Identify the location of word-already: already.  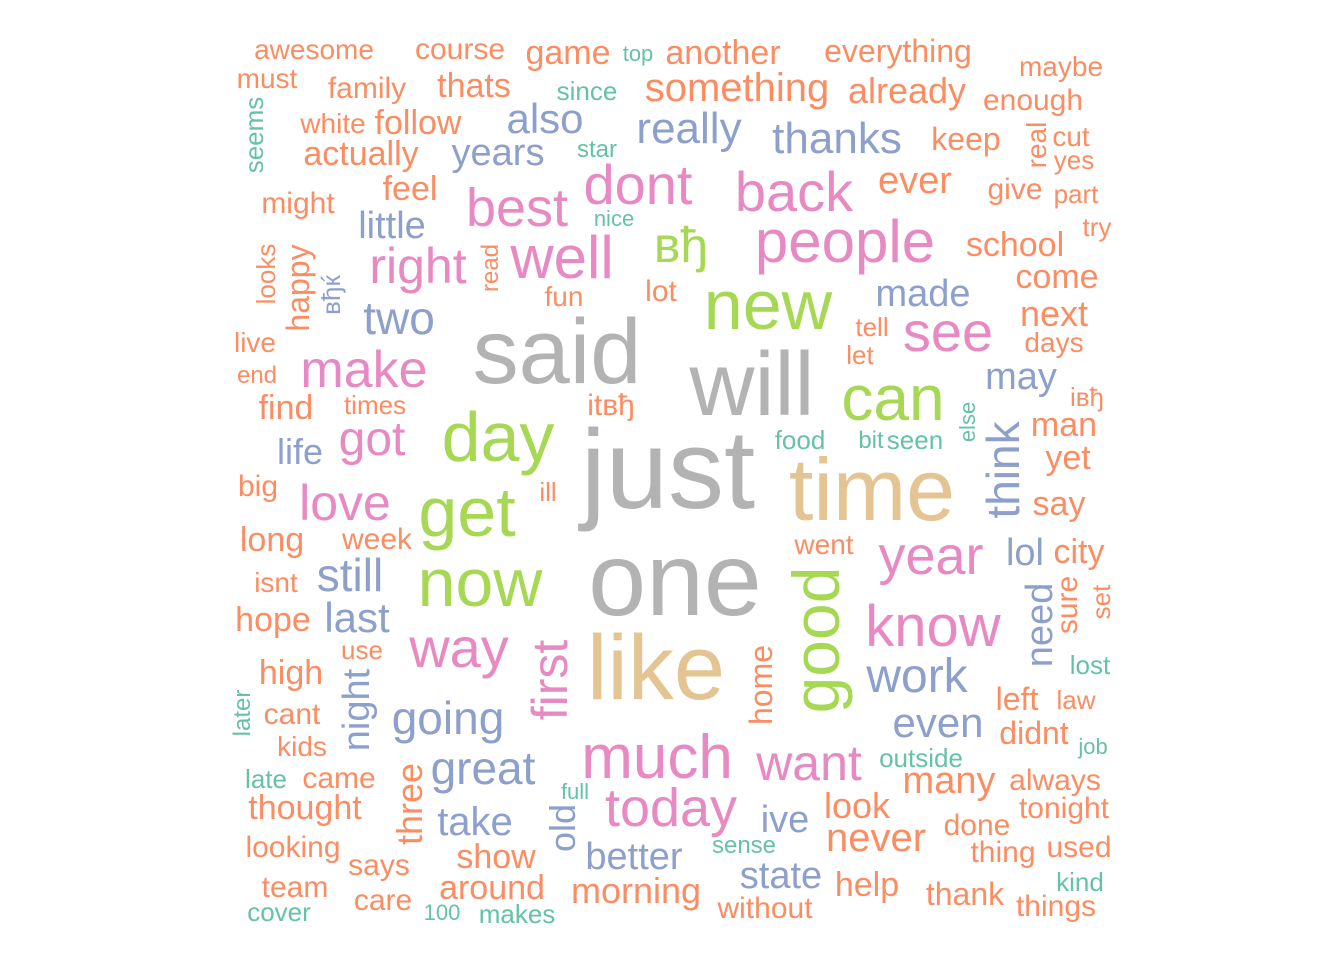
(907, 90).